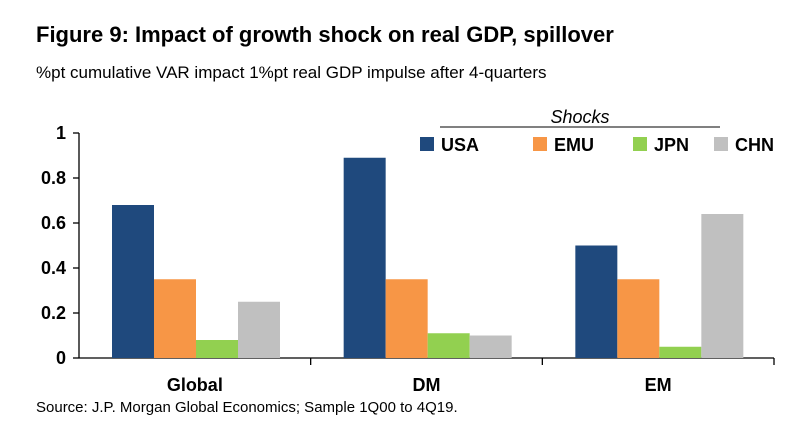 The height and width of the screenshot is (444, 799). Describe the element at coordinates (53, 223) in the screenshot. I see `y-tick-label: 0.6` at that location.